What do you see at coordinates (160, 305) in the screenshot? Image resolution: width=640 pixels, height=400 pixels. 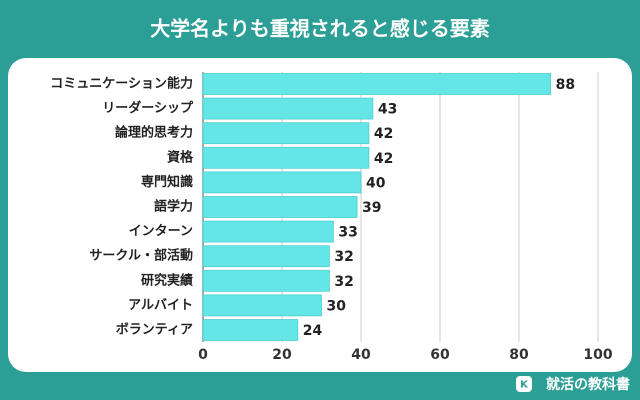 I see `y-tick-label: アルバイト` at bounding box center [160, 305].